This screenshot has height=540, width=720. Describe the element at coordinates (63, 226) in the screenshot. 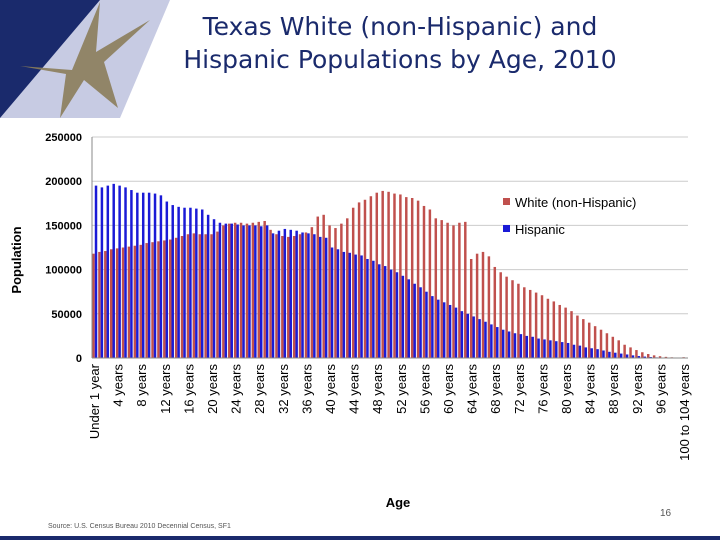

I see `y-tick-label: 150000` at that location.